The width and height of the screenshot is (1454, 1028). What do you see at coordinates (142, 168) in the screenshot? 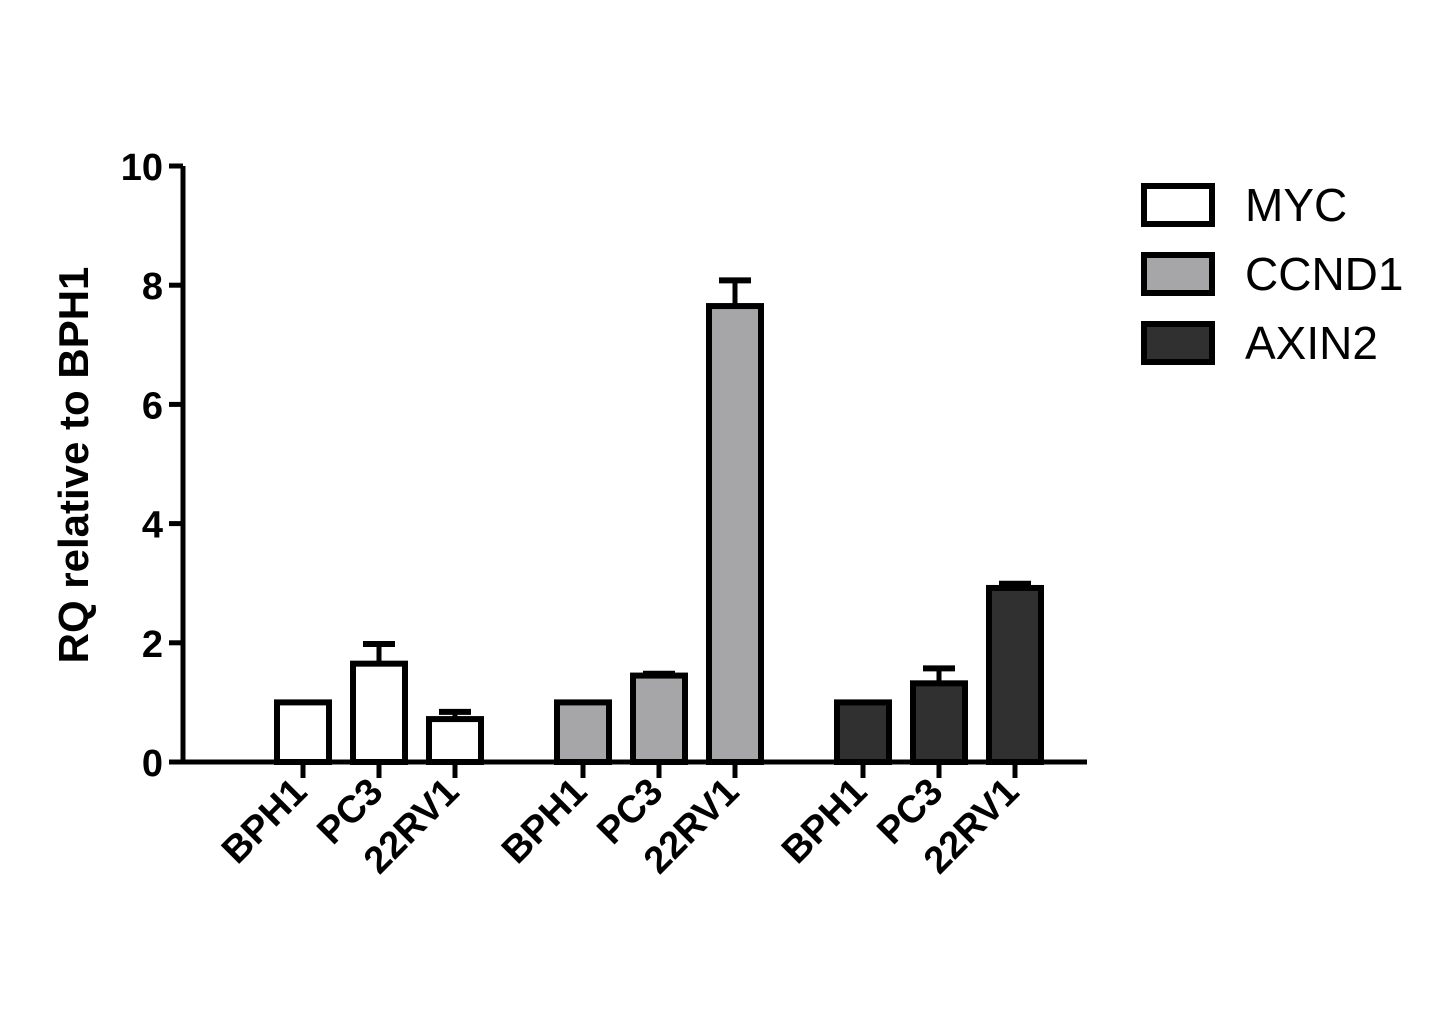
I see `y-tick-label: 10` at bounding box center [142, 168].